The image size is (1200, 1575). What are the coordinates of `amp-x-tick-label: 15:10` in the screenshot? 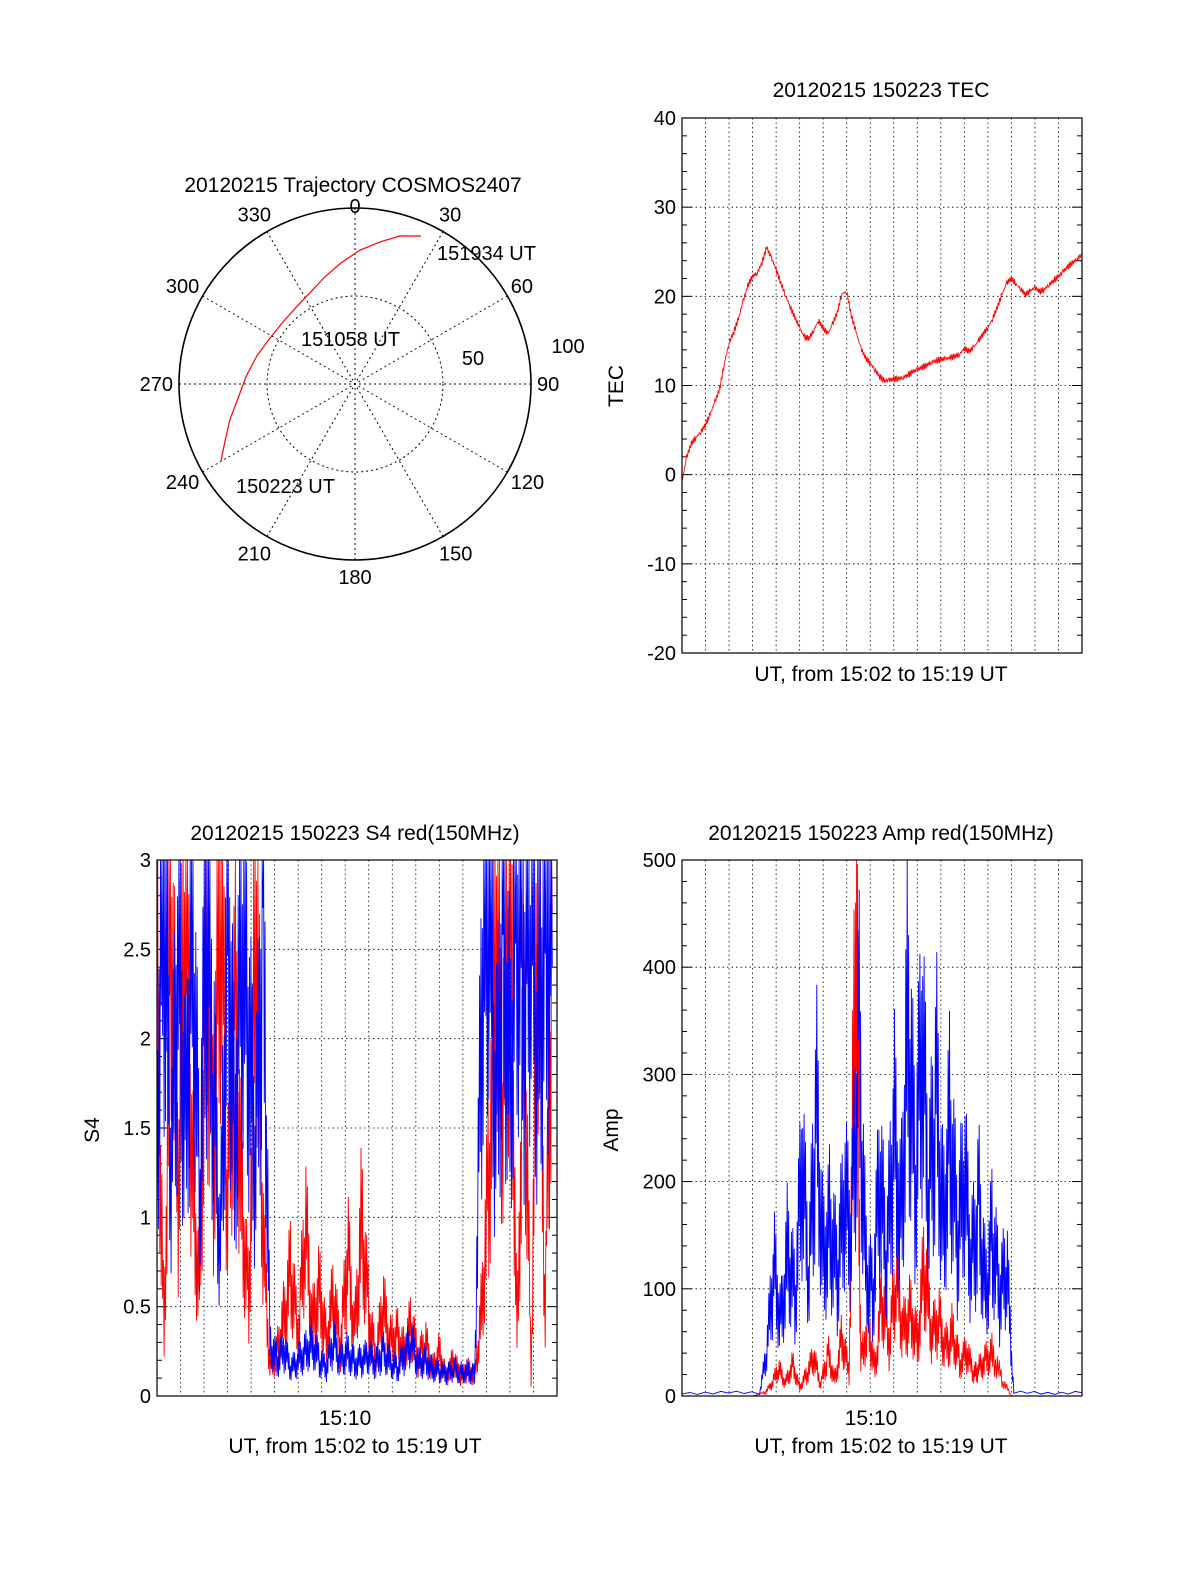 It's located at (871, 1418).